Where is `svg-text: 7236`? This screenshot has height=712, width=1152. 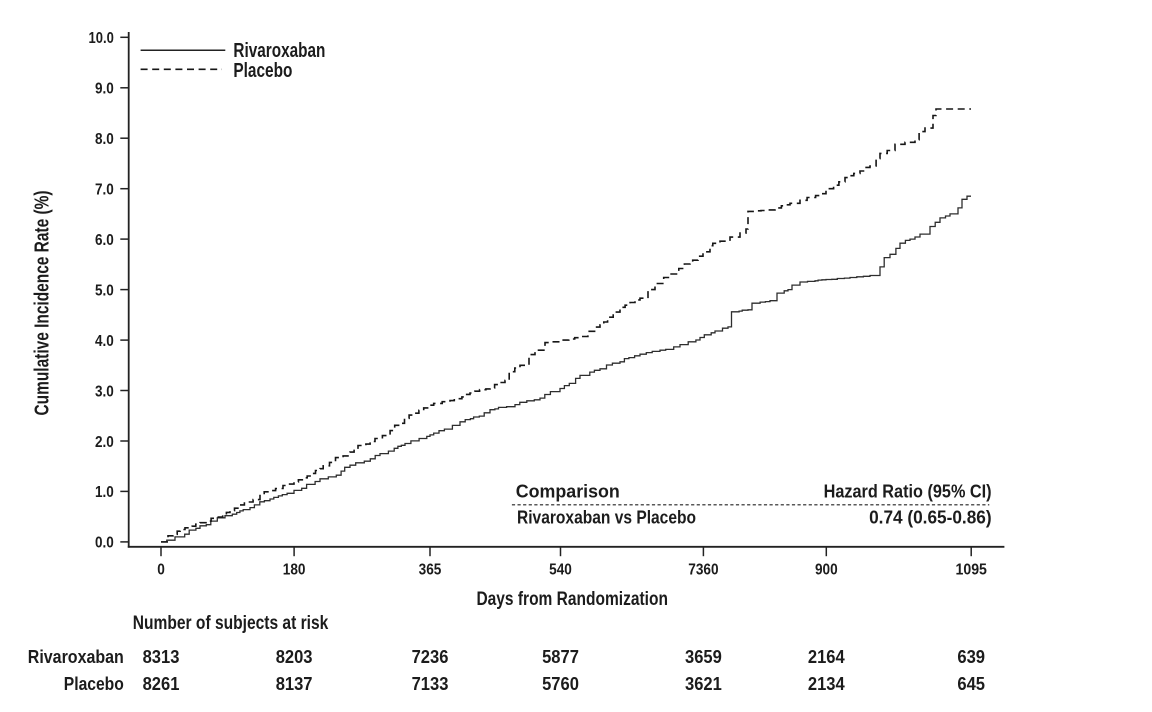 svg-text: 7236 is located at coordinates (430, 657).